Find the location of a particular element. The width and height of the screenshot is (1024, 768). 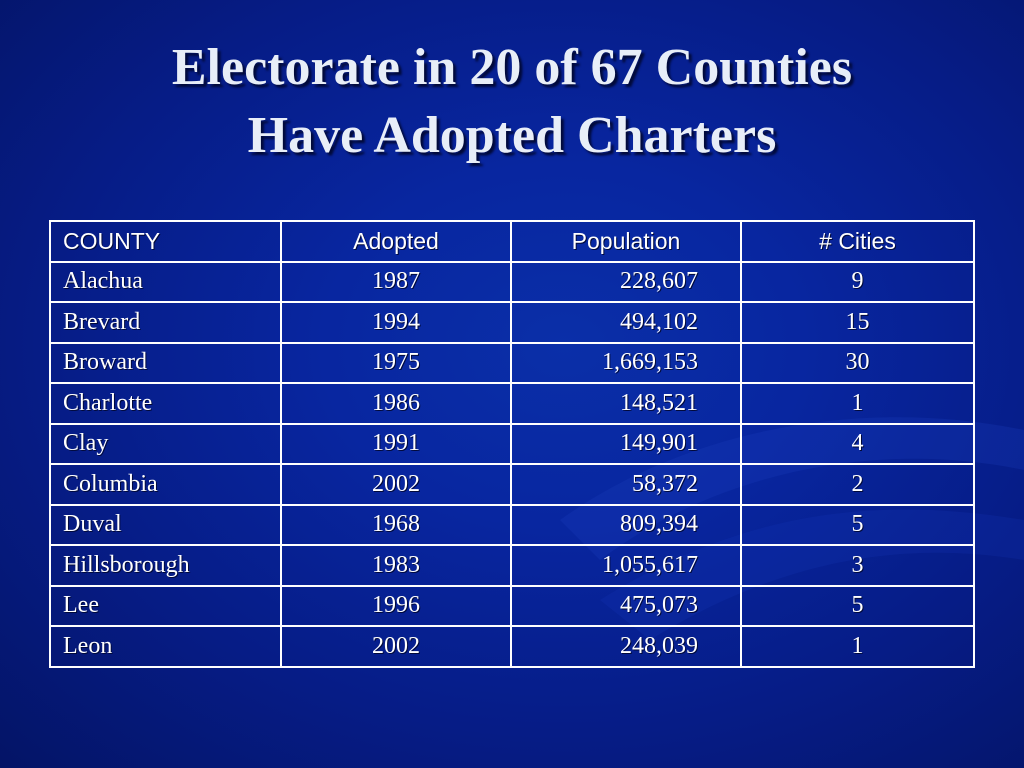

table-row: Alachua 1987 228,607 9 is located at coordinates (512, 281).